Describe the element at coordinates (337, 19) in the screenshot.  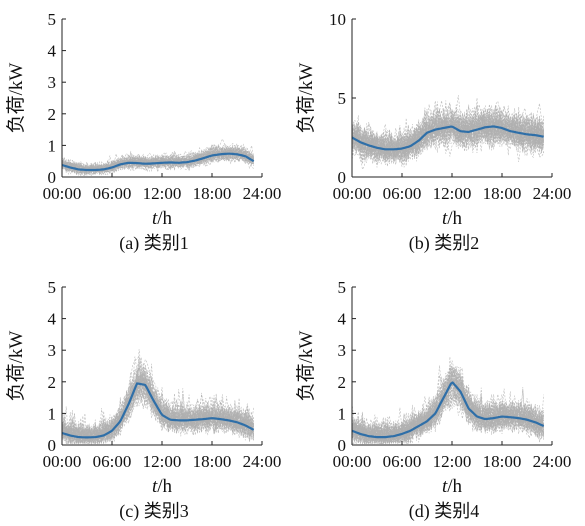
I see `y-tick-label: 10` at that location.